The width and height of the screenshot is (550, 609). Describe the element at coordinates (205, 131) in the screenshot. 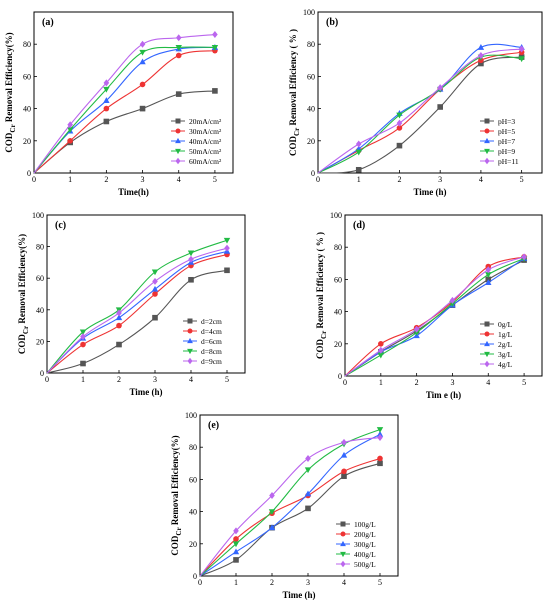

I see `legend-label: 30mA/cm²` at that location.